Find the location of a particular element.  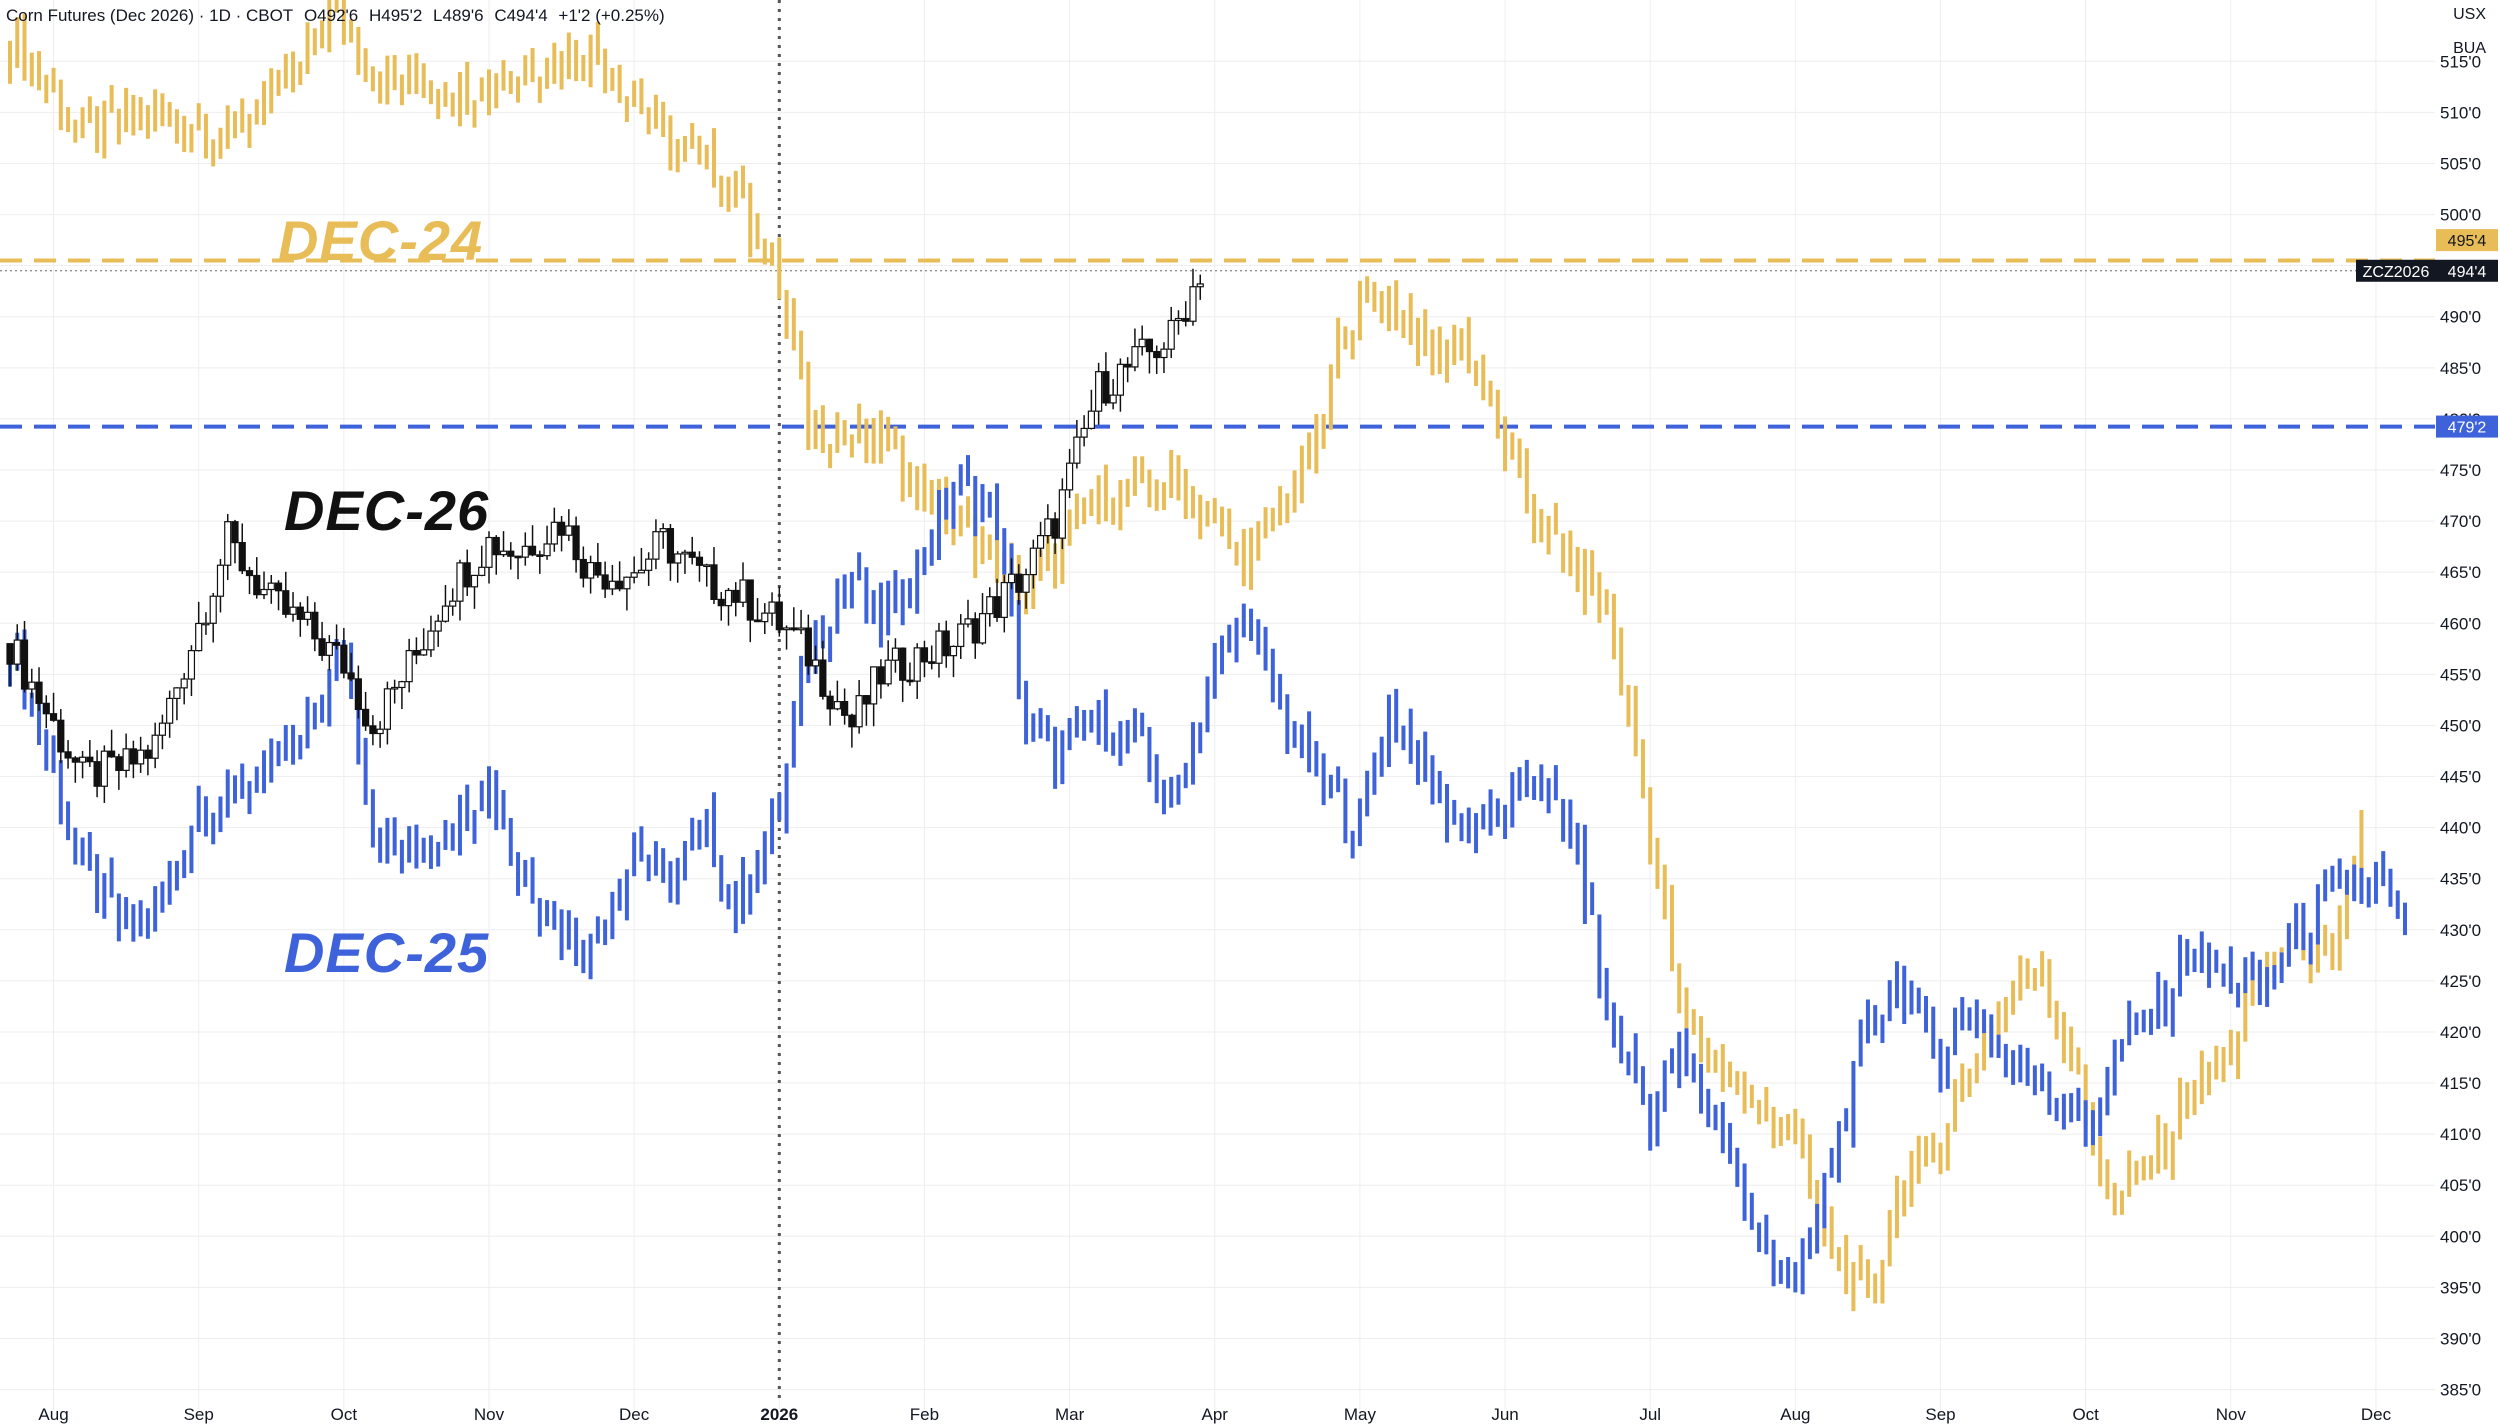

price-tick-label: 465'0 is located at coordinates (2460, 572).